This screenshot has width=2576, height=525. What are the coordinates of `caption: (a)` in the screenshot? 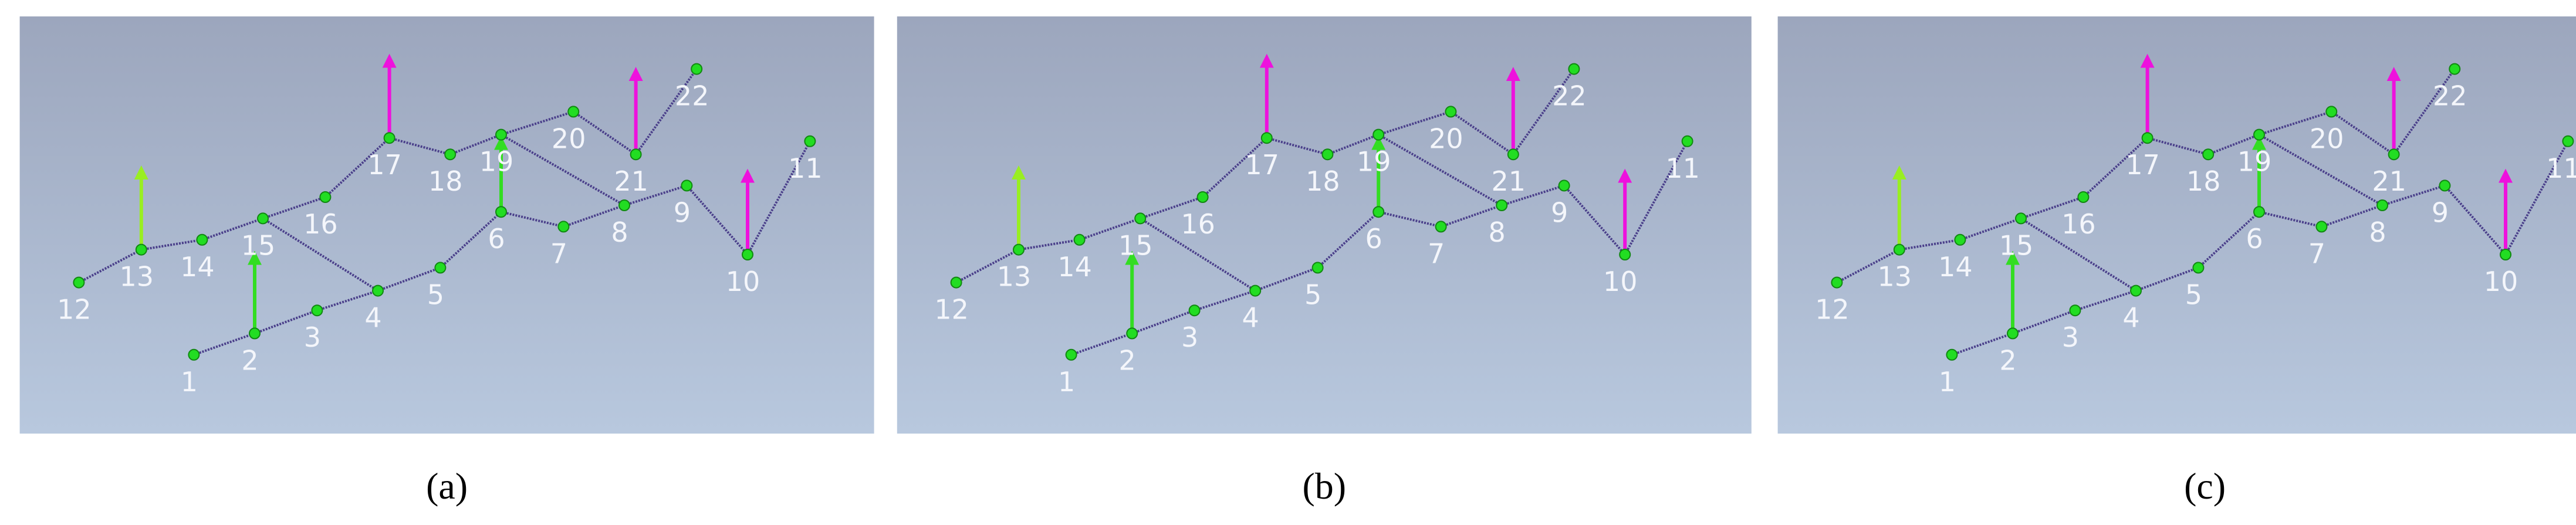 It's located at (447, 486).